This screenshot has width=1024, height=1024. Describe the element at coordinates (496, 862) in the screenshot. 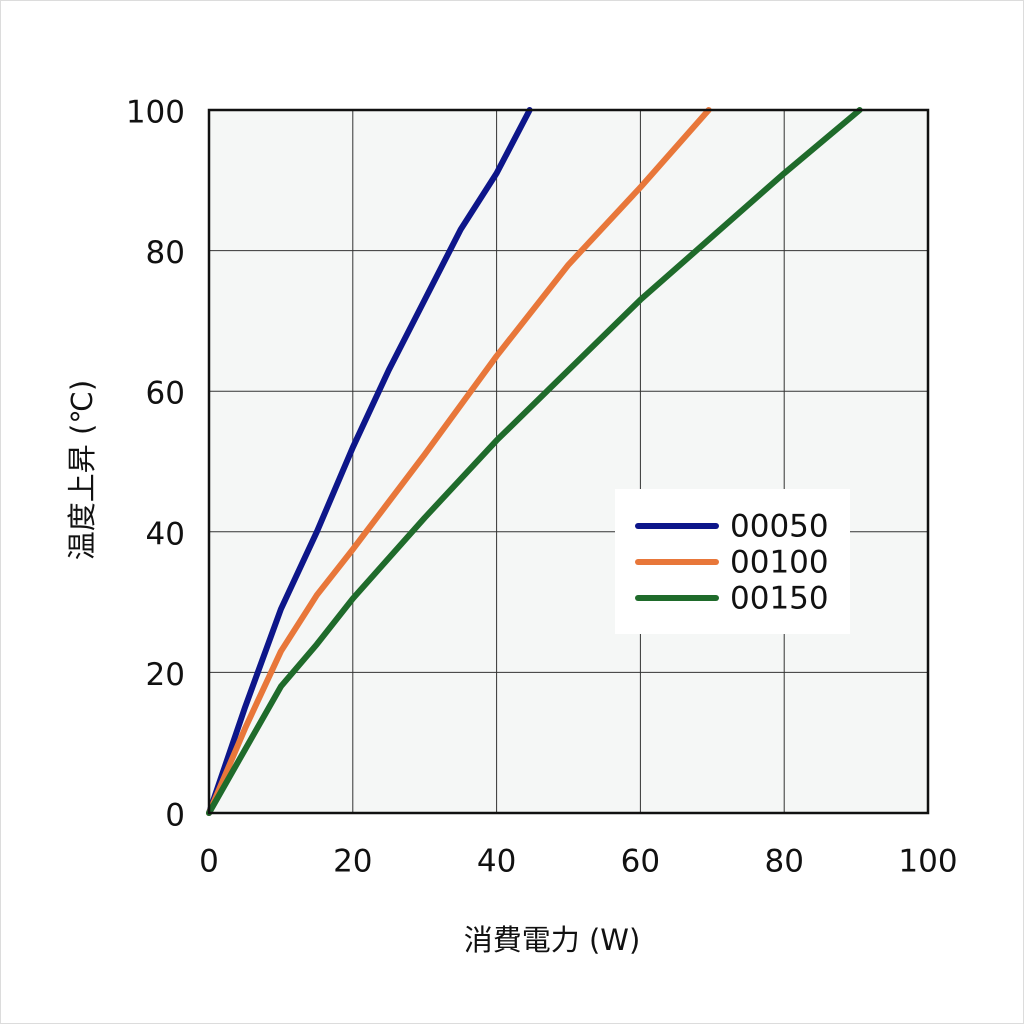

I see `x-tick-label: 40` at that location.